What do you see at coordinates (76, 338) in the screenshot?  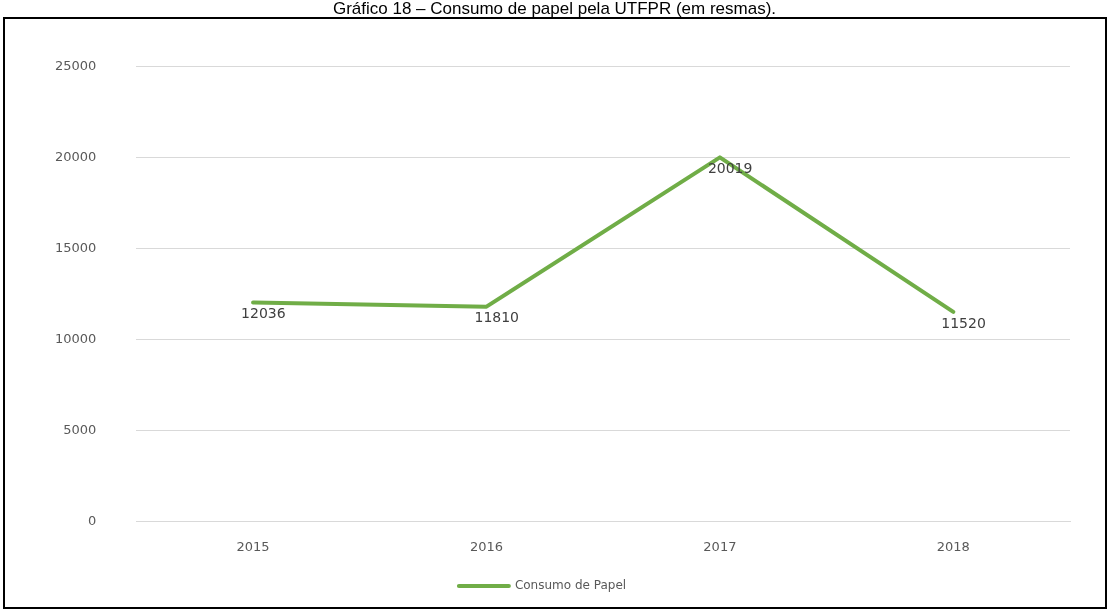 I see `y-tick-label: 10000` at bounding box center [76, 338].